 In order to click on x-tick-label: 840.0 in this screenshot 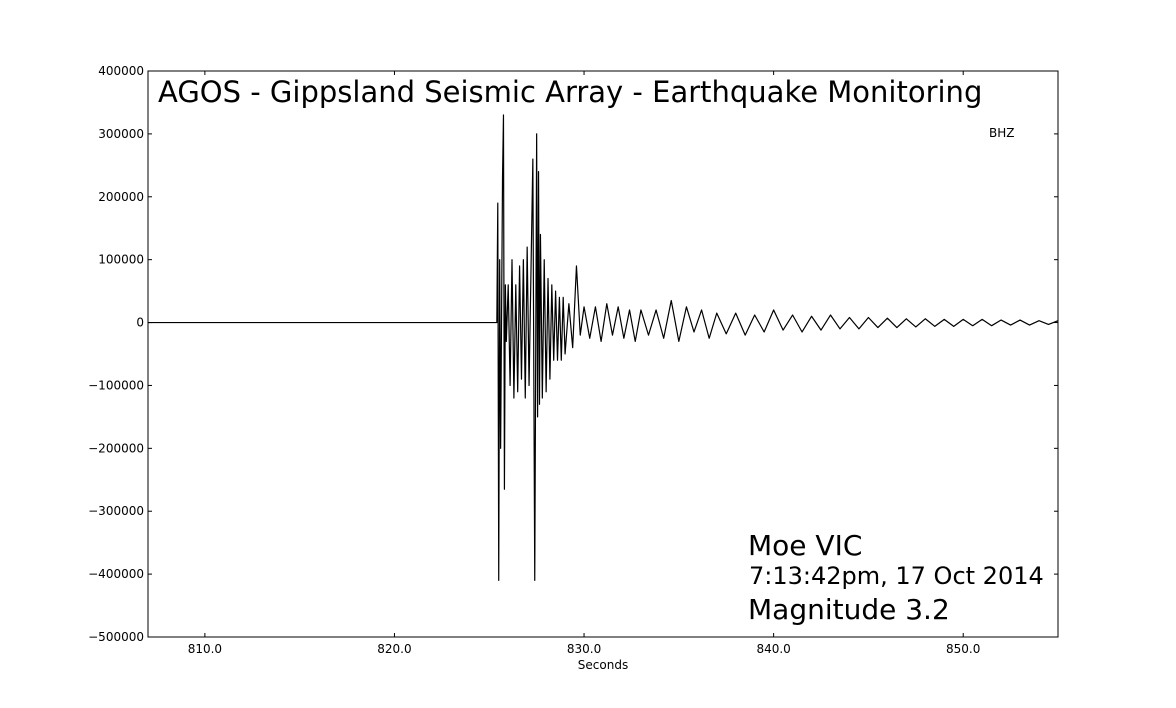, I will do `click(773, 649)`.